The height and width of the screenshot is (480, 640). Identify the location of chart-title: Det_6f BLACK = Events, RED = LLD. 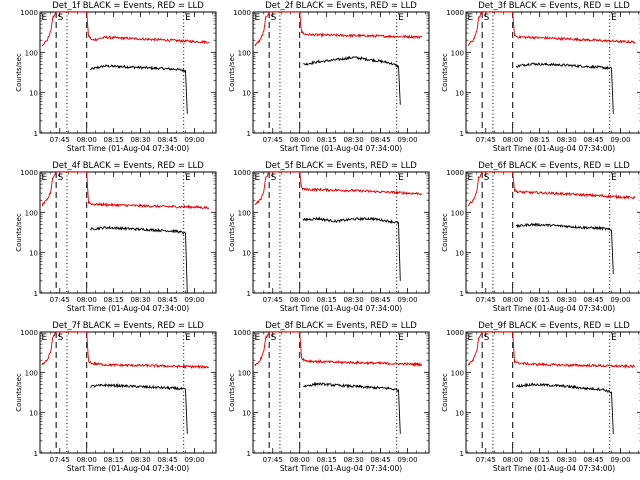
(554, 166).